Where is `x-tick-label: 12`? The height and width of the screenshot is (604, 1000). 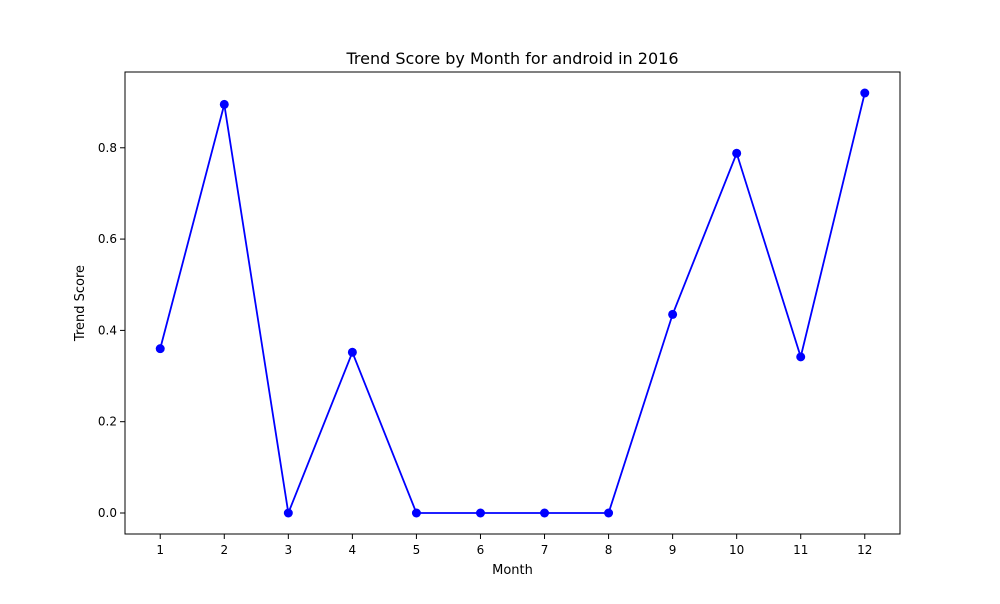
x-tick-label: 12 is located at coordinates (864, 550).